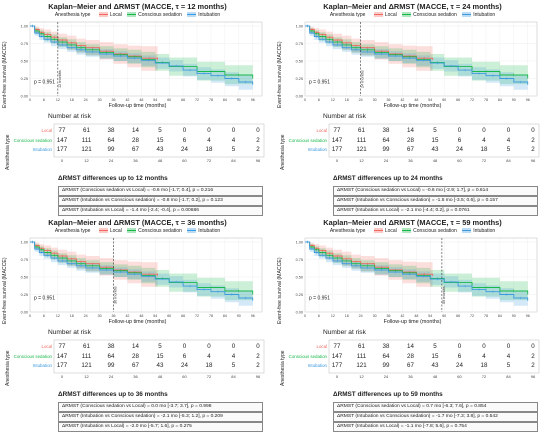 This screenshot has height=432, width=550. Describe the element at coordinates (135, 149) in the screenshot. I see `risk-cell: 67` at that location.